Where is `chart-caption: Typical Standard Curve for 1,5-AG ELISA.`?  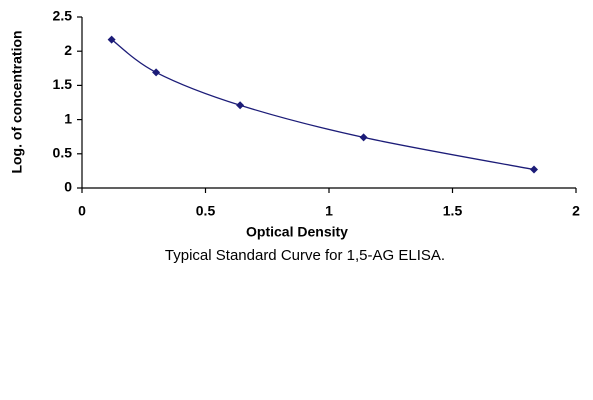 chart-caption: Typical Standard Curve for 1,5-AG ELISA. is located at coordinates (305, 255).